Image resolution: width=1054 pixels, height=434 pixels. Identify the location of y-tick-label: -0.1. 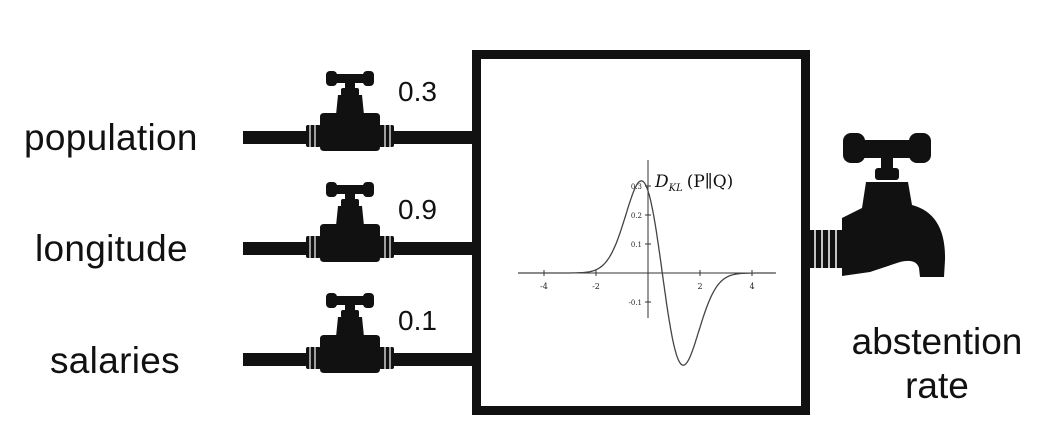
(636, 303).